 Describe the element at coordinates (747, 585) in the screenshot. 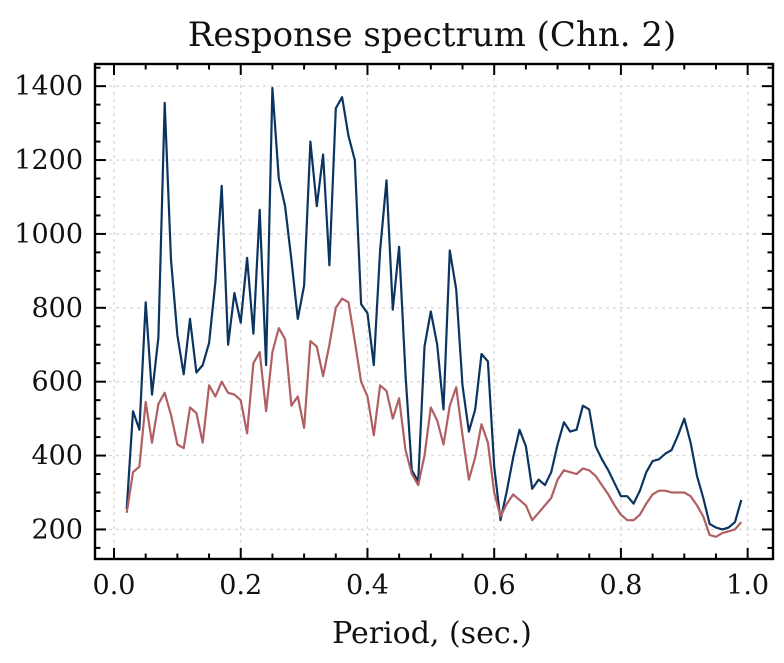

I see `x-tick-label: 1.0` at that location.